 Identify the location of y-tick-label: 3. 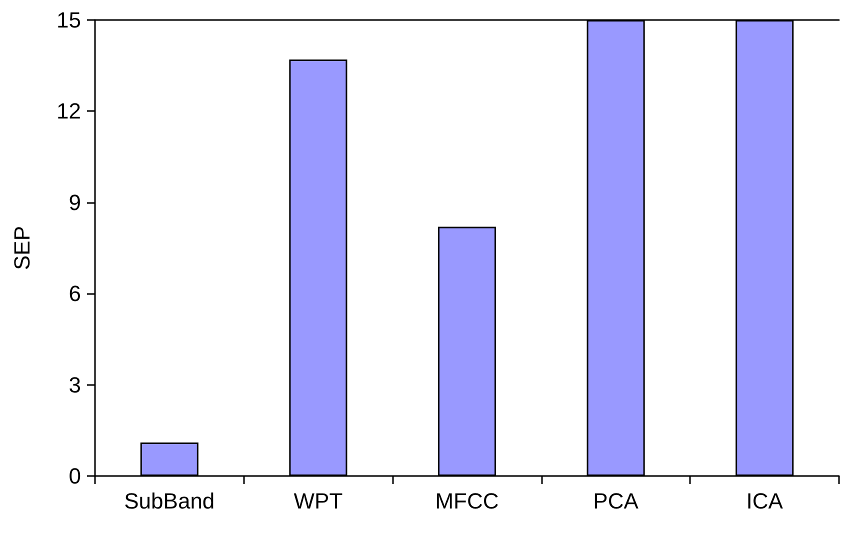
(74, 385).